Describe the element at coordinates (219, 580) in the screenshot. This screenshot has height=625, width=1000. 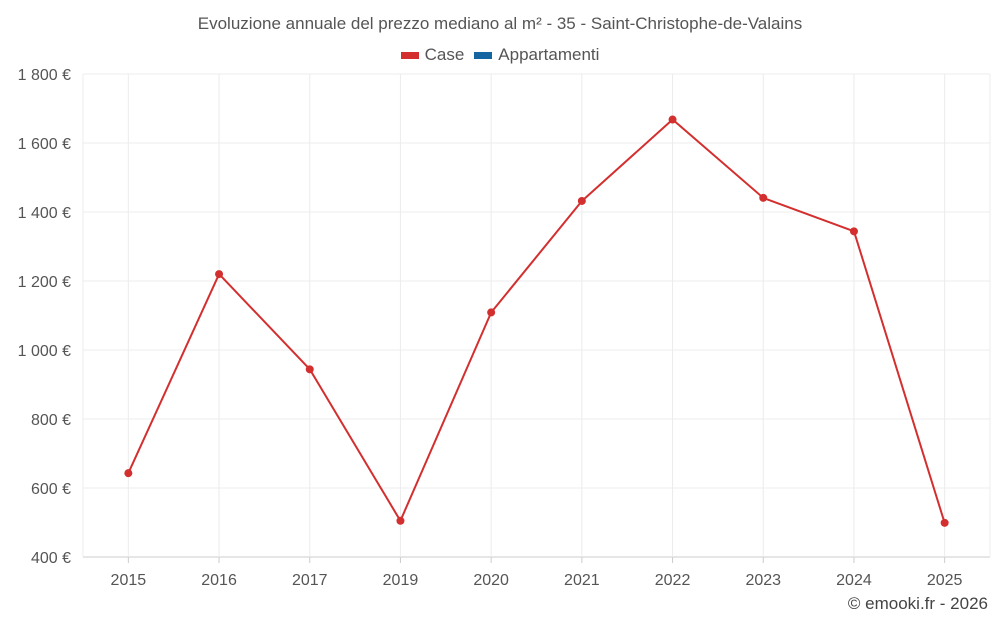
I see `x-tick-label: 2016` at that location.